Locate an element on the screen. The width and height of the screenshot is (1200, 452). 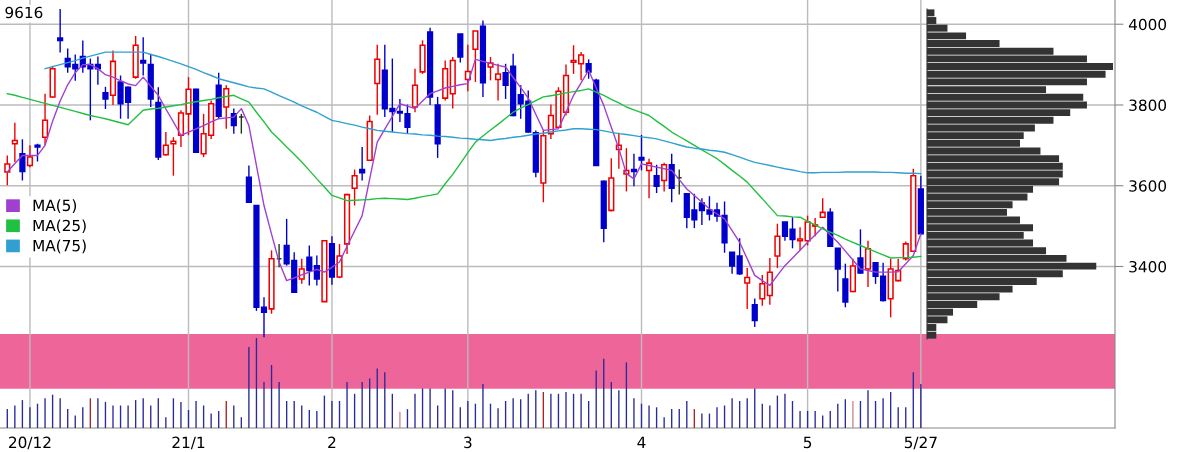
x-tick-label: 3 is located at coordinates (468, 442).